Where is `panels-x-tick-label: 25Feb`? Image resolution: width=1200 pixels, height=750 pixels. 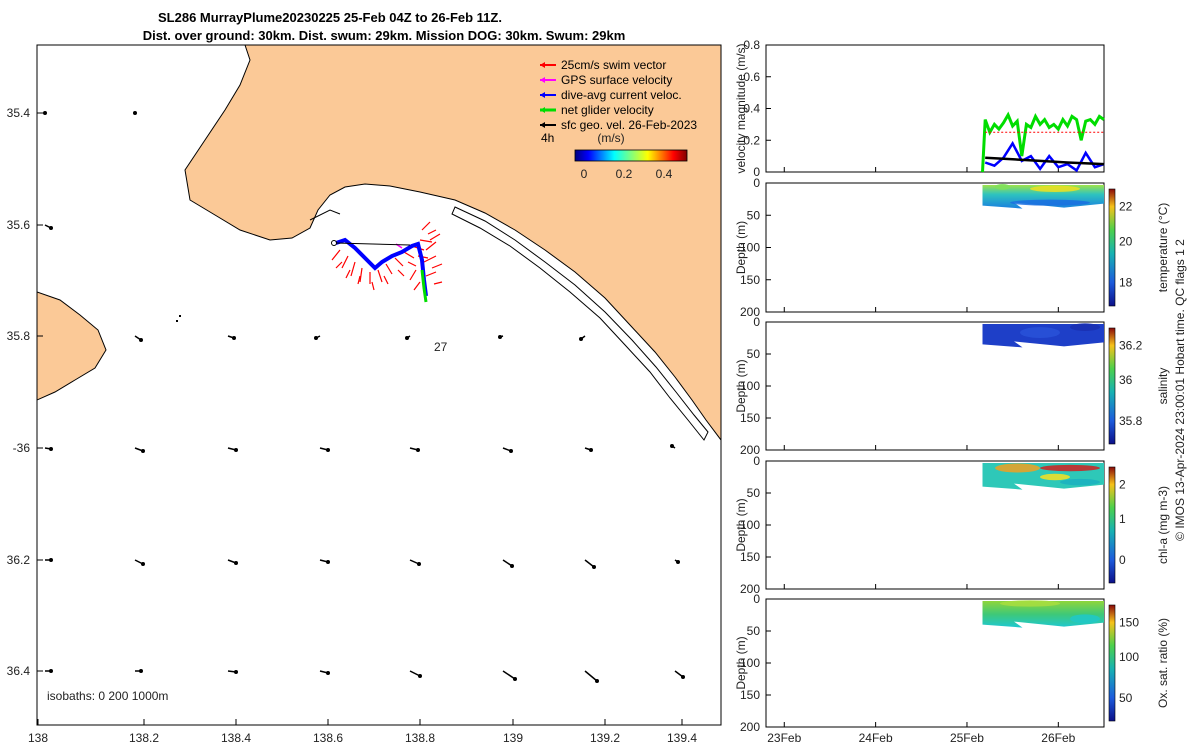
panels-x-tick-label: 25Feb is located at coordinates (967, 738).